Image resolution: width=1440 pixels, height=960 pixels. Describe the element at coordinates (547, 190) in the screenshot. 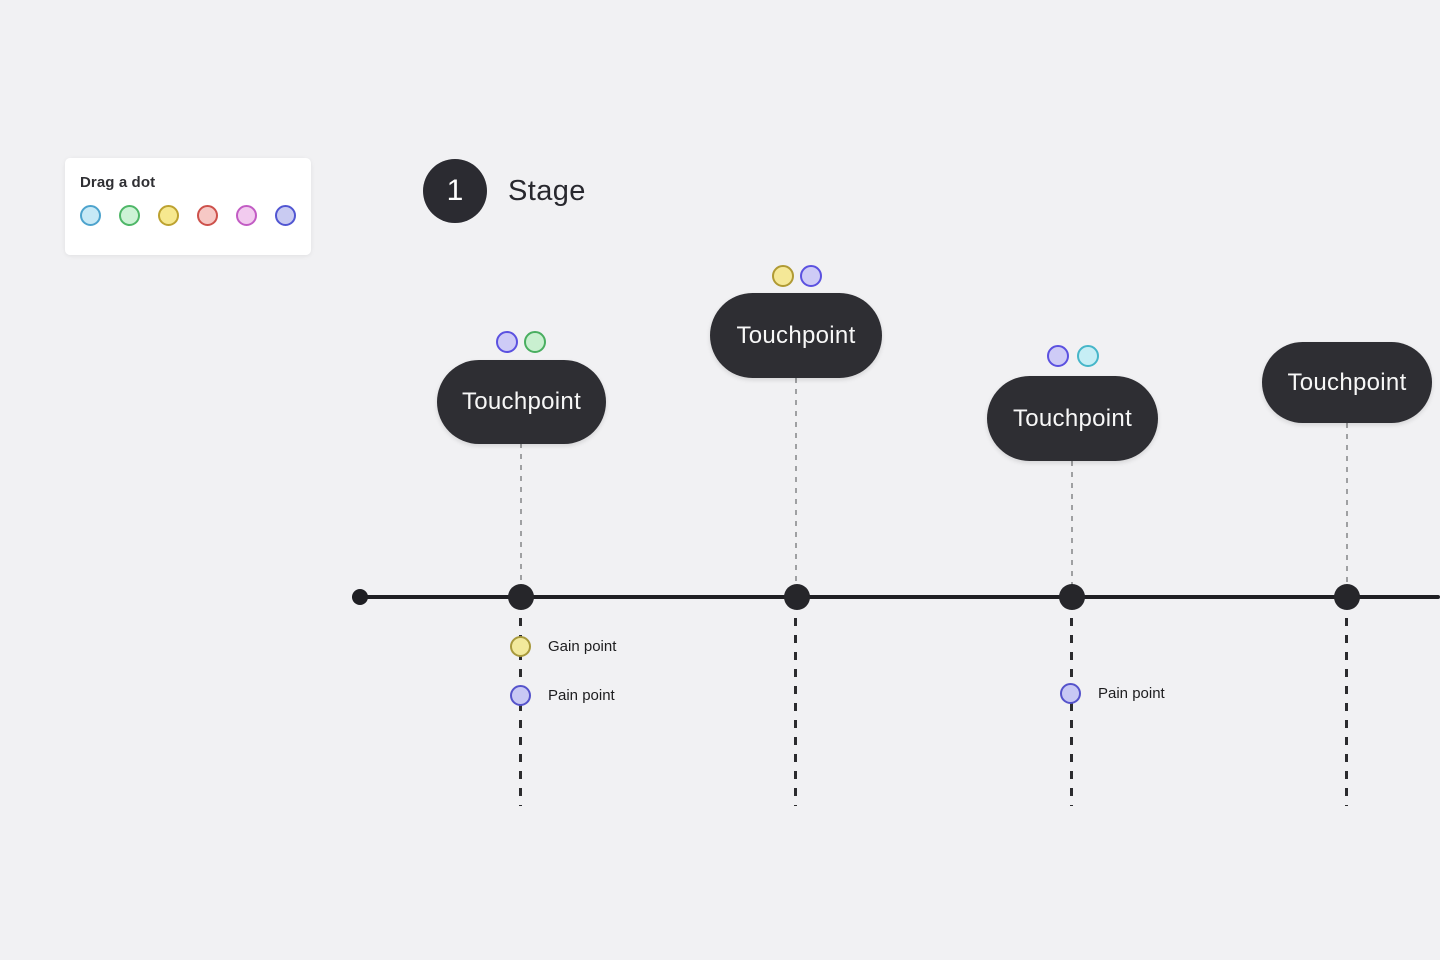

I see `stage-label: Stage` at that location.